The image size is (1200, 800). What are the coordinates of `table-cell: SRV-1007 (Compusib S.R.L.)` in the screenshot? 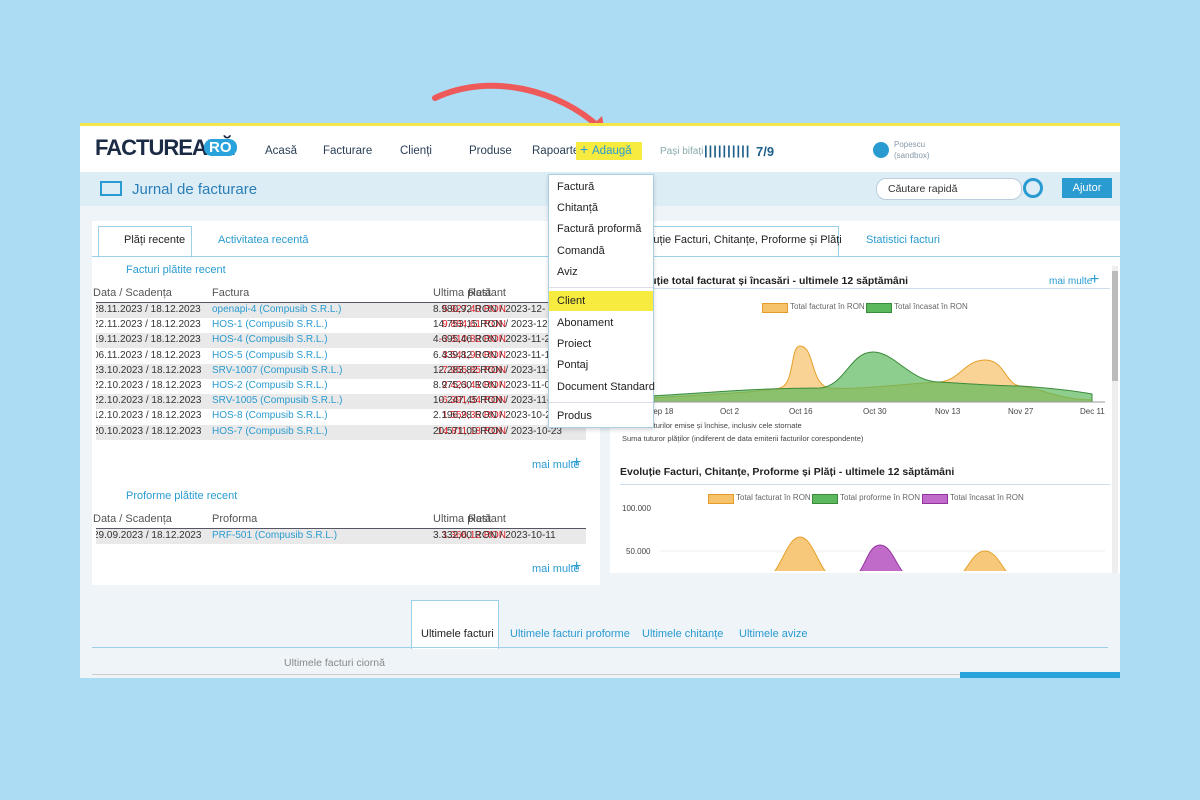 It's located at (277, 370).